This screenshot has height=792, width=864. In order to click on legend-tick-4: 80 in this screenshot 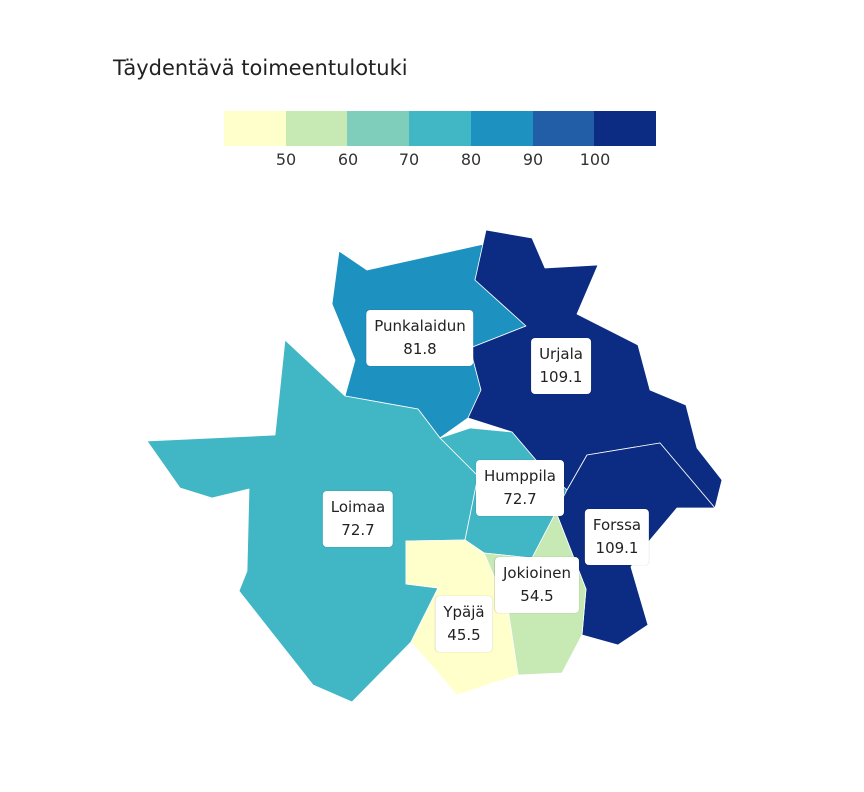, I will do `click(471, 159)`.